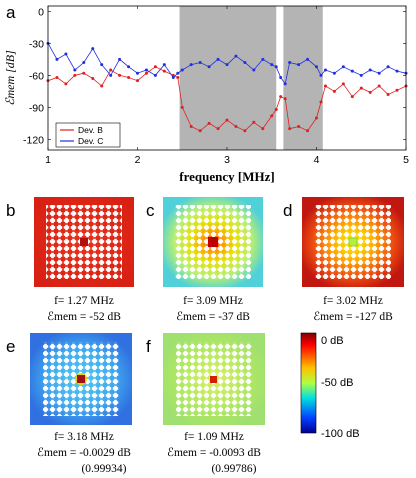 This screenshot has width=416, height=478. Describe the element at coordinates (343, 260) in the screenshot. I see `panel-d: d f= 3.02 MHz ℰmem = -127 dB` at that location.